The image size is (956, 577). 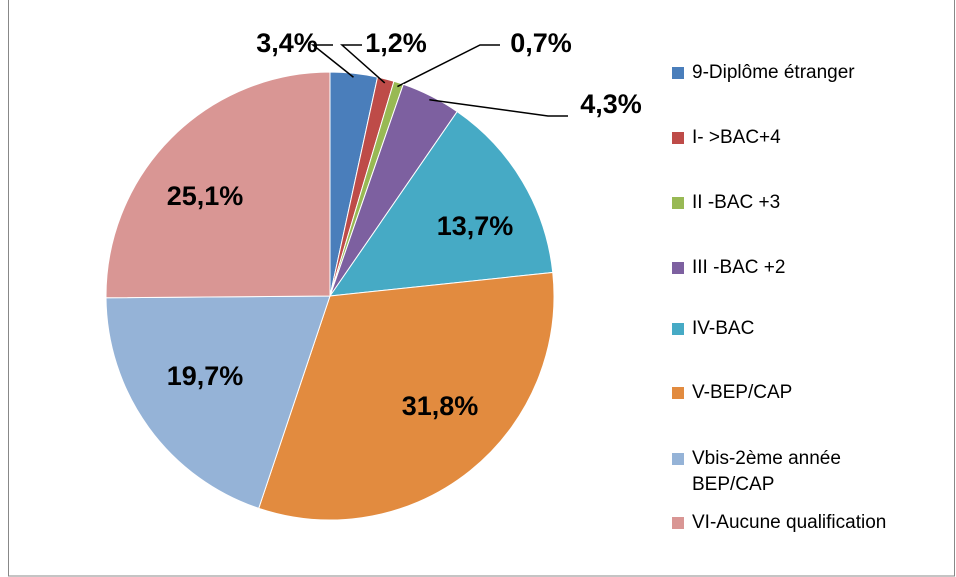 I want to click on legend-label: I- >BAC+4, so click(x=736, y=137).